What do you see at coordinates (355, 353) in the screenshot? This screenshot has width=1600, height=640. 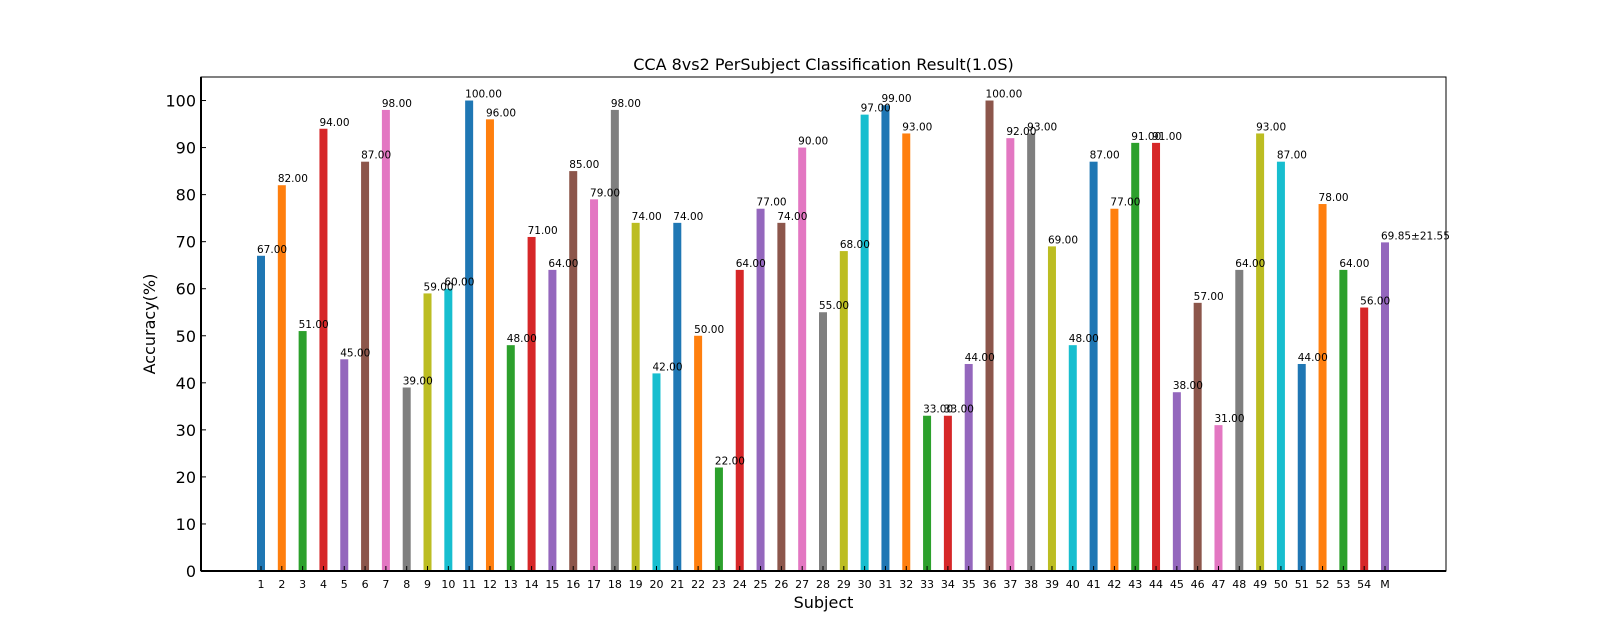 I see `bar-value-label: 45.00` at bounding box center [355, 353].